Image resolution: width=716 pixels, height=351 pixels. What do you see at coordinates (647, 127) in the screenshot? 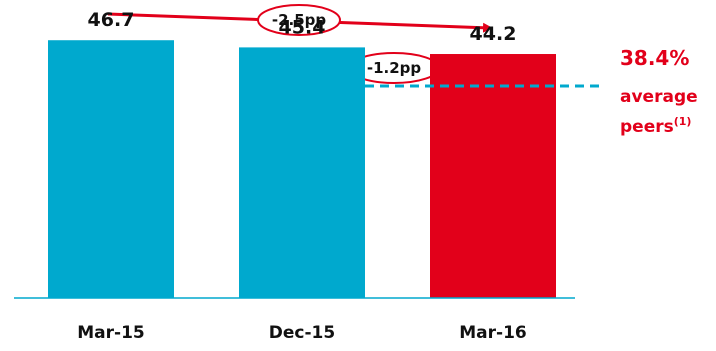
I see `peer-average-label-2-text: peers` at bounding box center [647, 127].